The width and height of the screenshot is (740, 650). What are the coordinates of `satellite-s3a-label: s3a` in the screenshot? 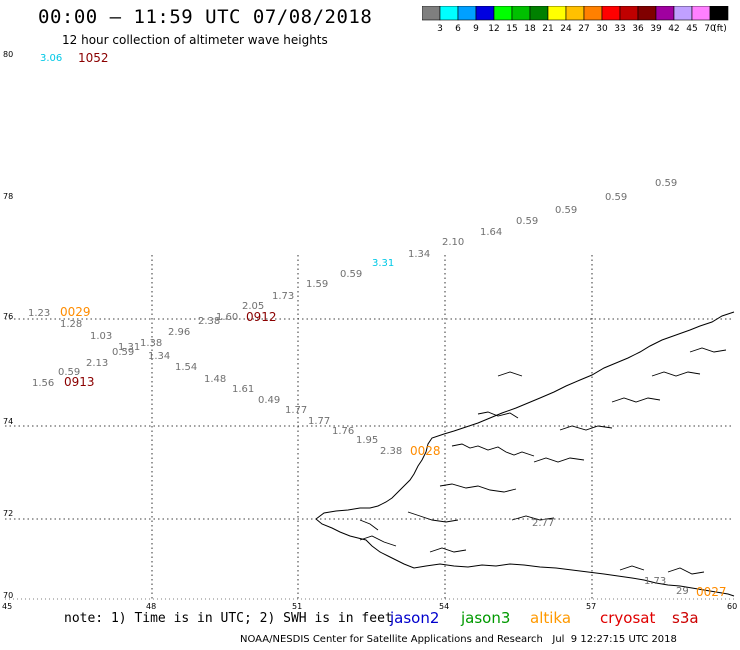 It's located at (685, 618).